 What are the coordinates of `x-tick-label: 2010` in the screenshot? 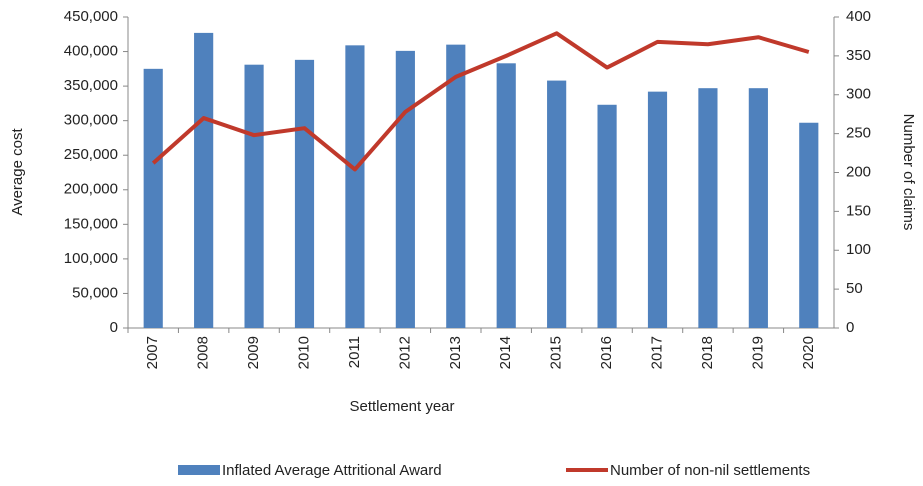 It's located at (303, 352).